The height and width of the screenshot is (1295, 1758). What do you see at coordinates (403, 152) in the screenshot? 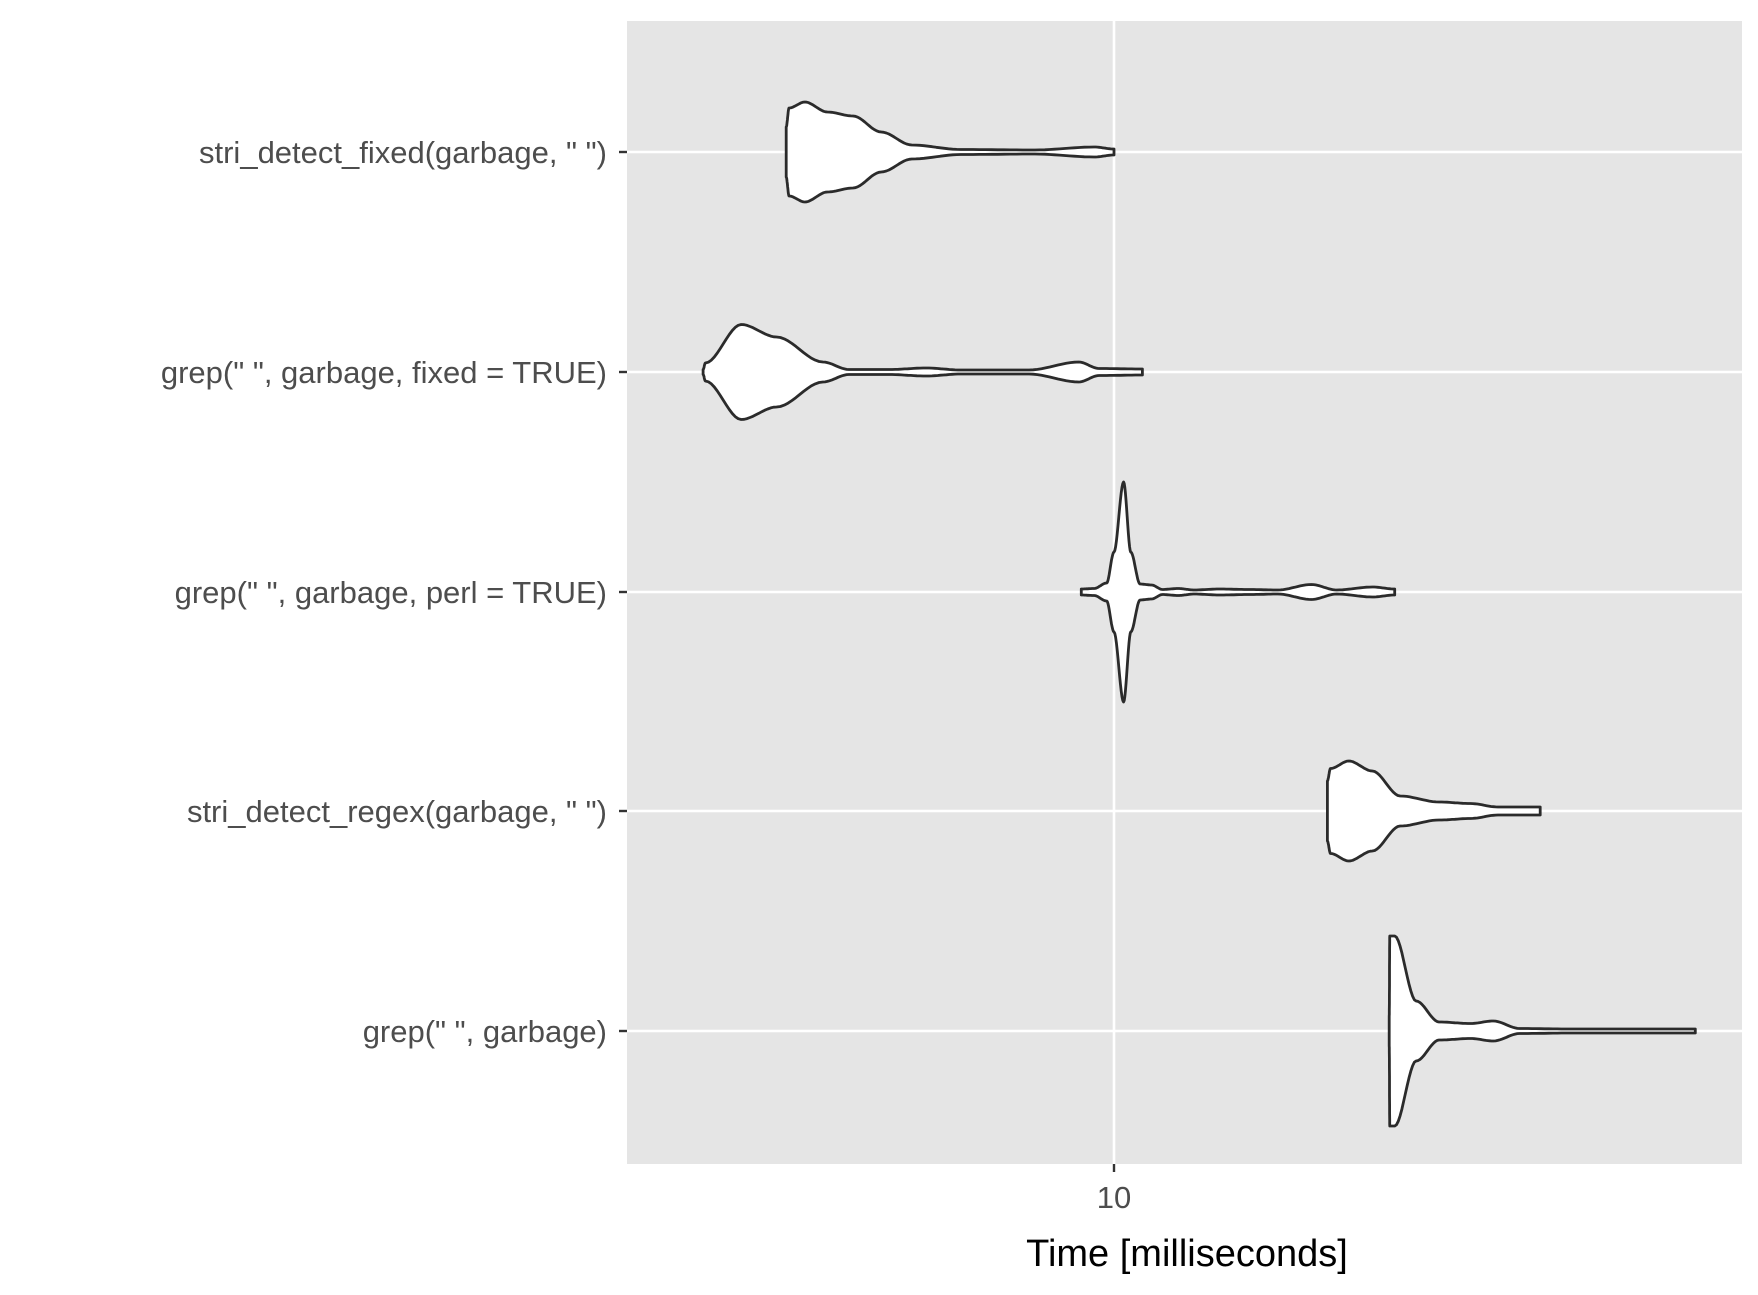
I see `y-tick-label: stri_detect_fixed(garbage, " ")` at bounding box center [403, 152].